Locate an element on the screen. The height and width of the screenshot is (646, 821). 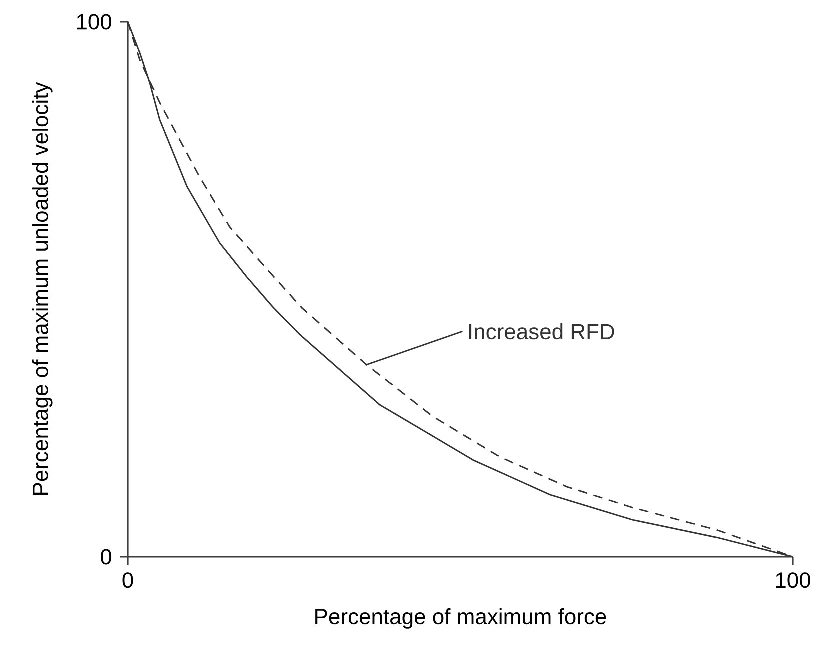
annotation: Increased RFD is located at coordinates (542, 332).